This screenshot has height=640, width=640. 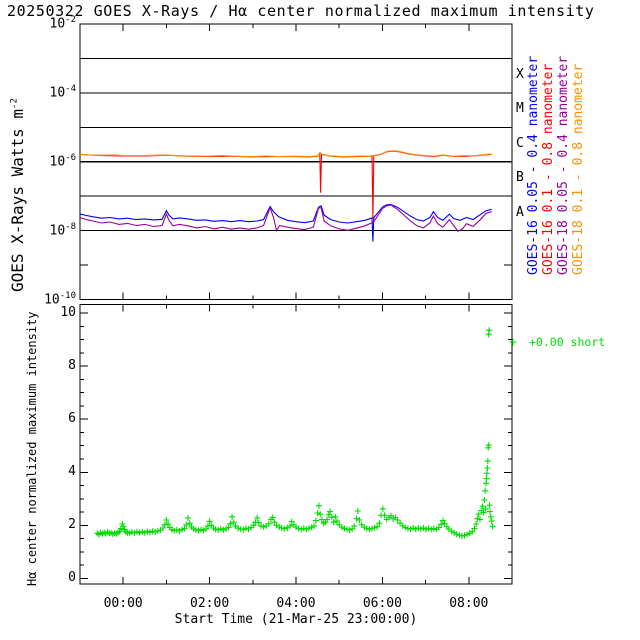 I want to click on x-tick-label: 06:00, so click(x=382, y=603).